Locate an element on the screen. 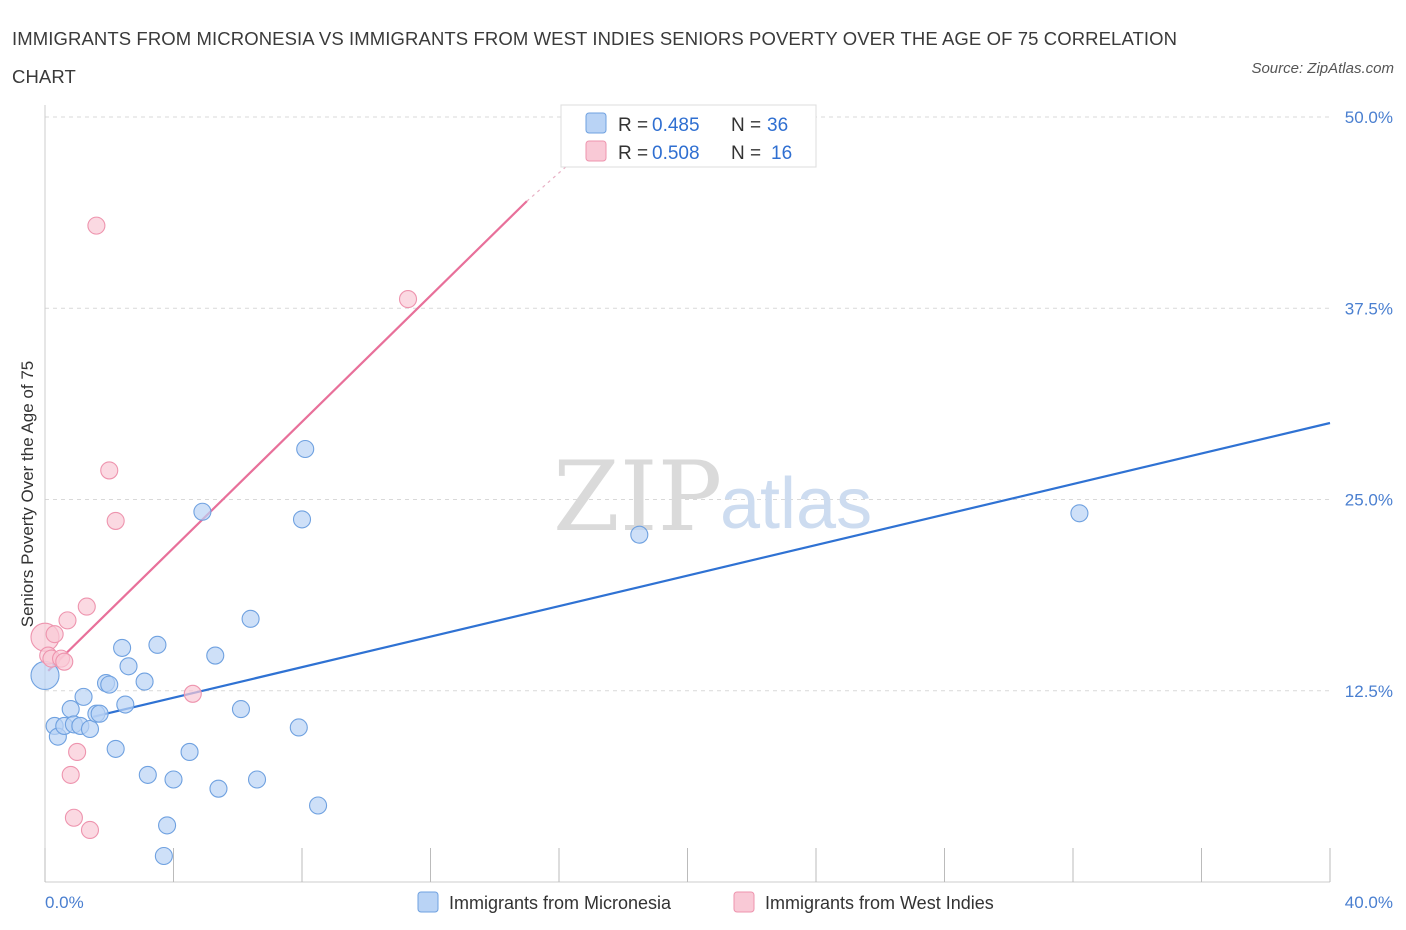  y-tick-label-1: 25.0% is located at coordinates (1369, 500).